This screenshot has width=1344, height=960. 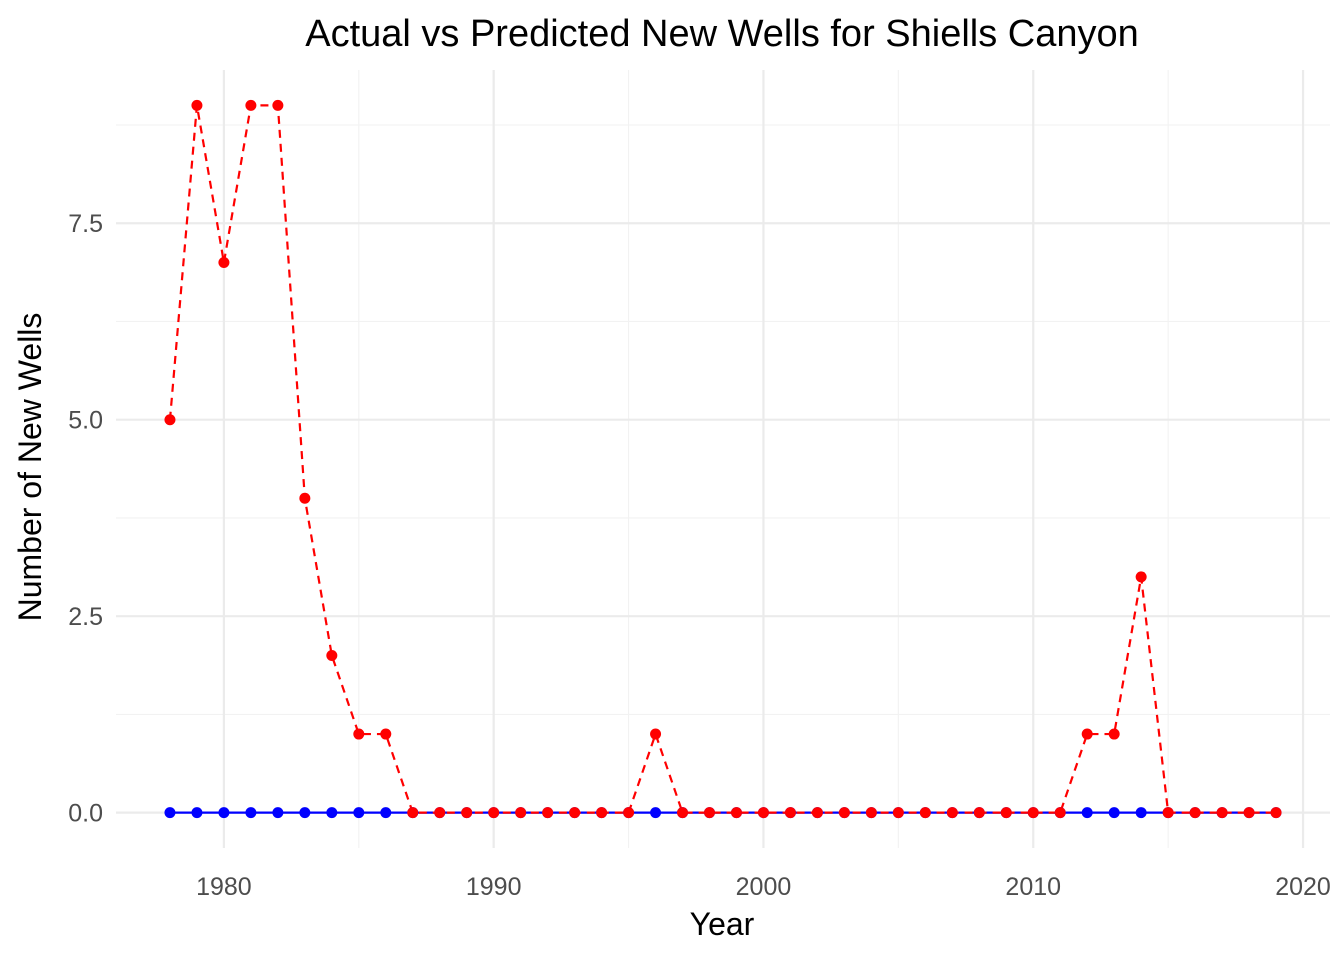 I want to click on y-tick-label: 7.5, so click(x=85, y=224).